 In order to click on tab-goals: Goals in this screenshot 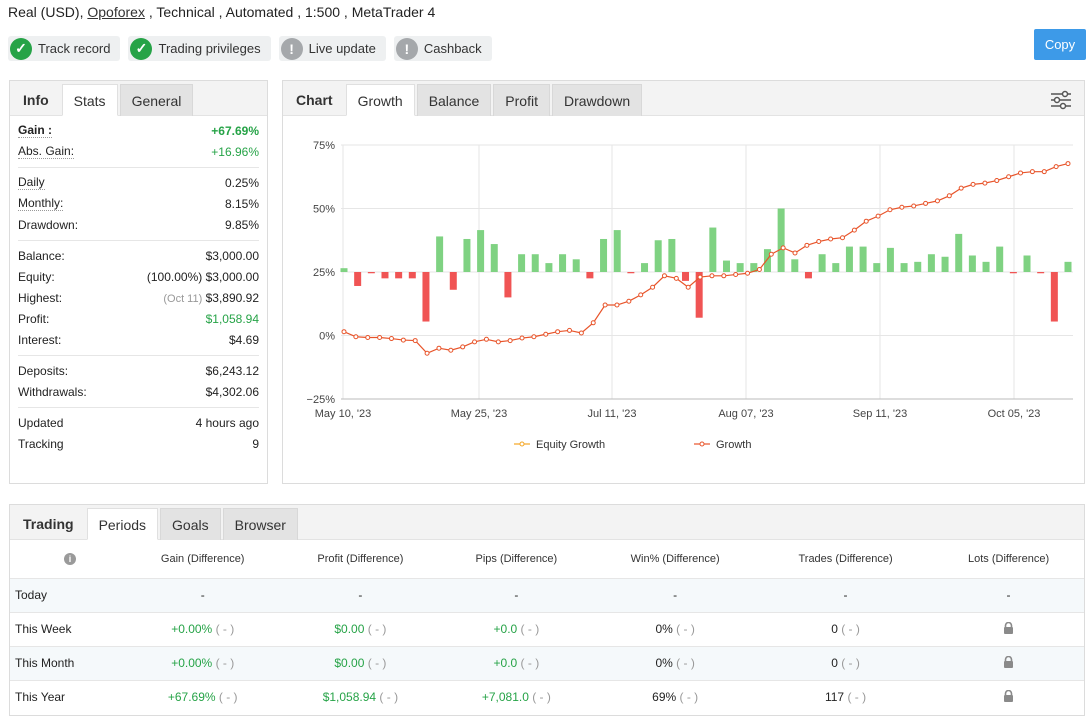, I will do `click(190, 524)`.